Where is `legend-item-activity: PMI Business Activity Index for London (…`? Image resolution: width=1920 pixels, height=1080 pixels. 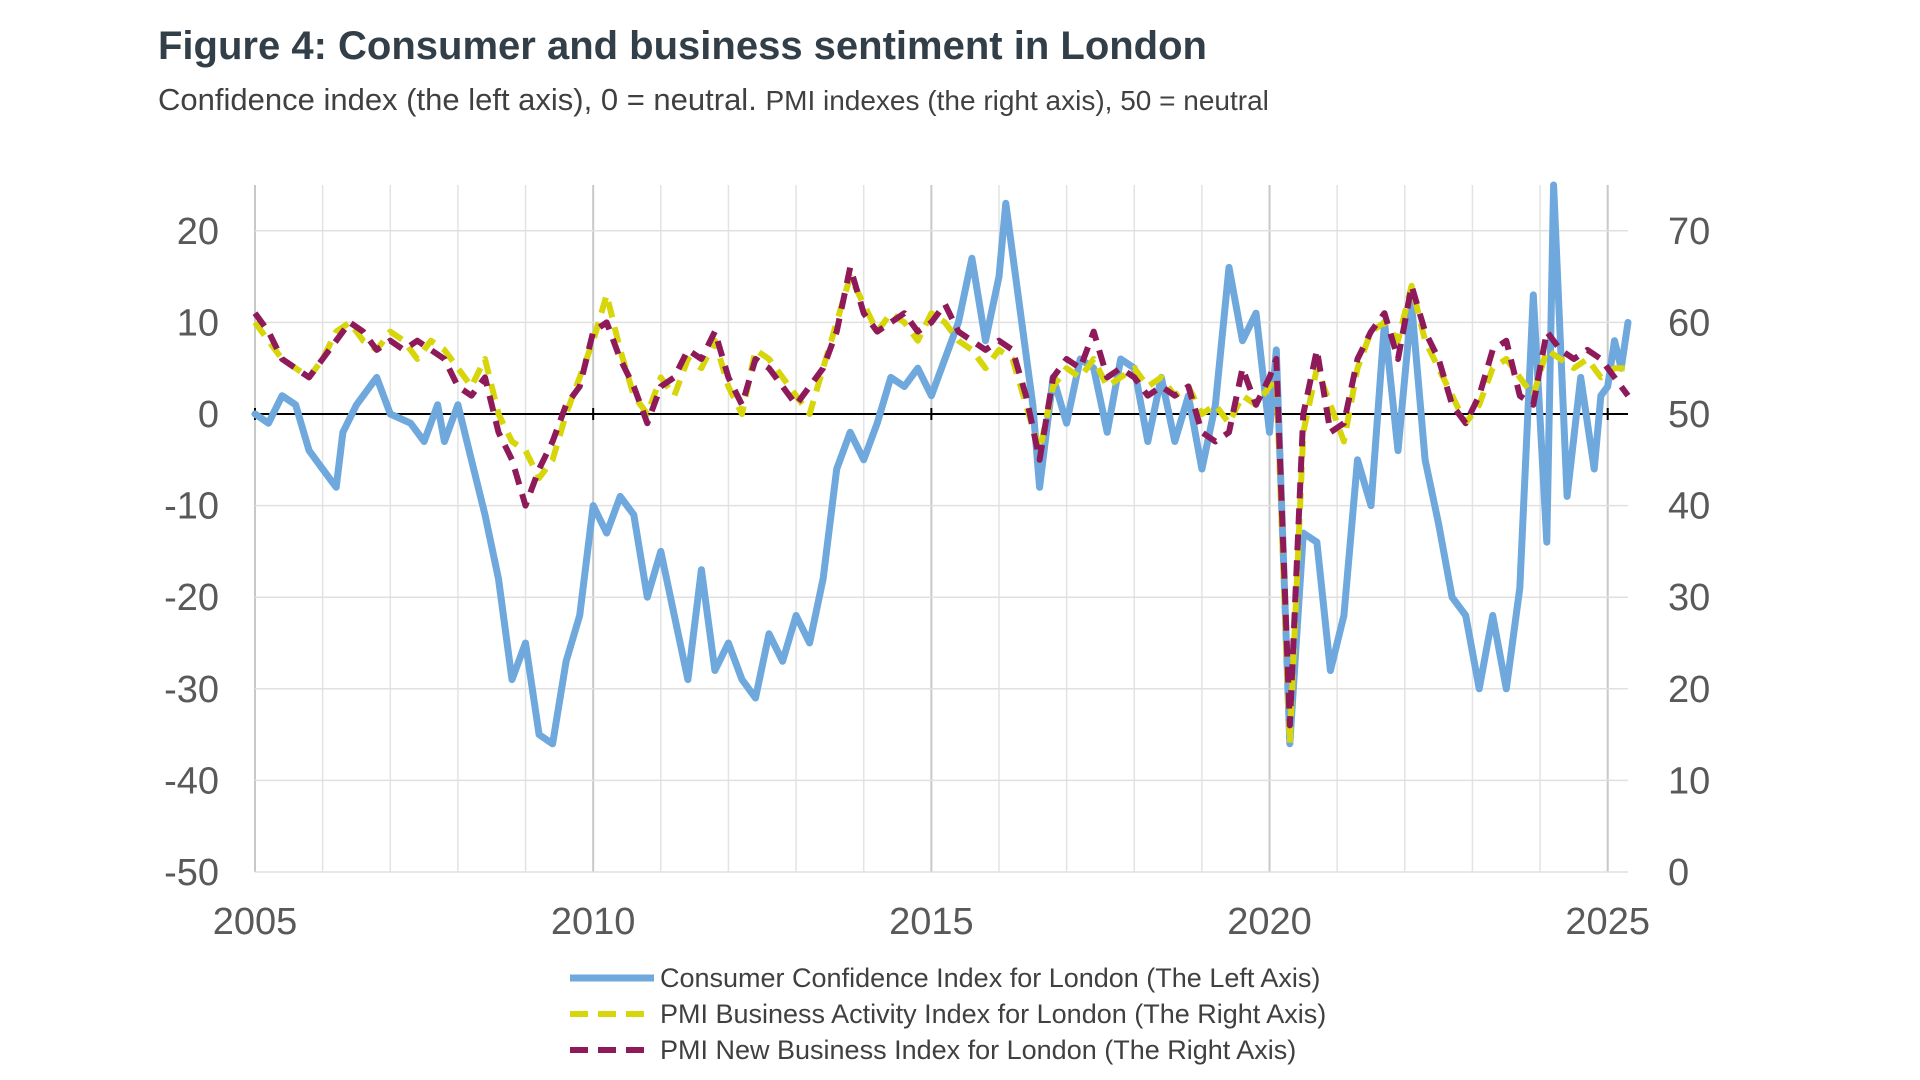 legend-item-activity: PMI Business Activity Index for London (… is located at coordinates (948, 1014).